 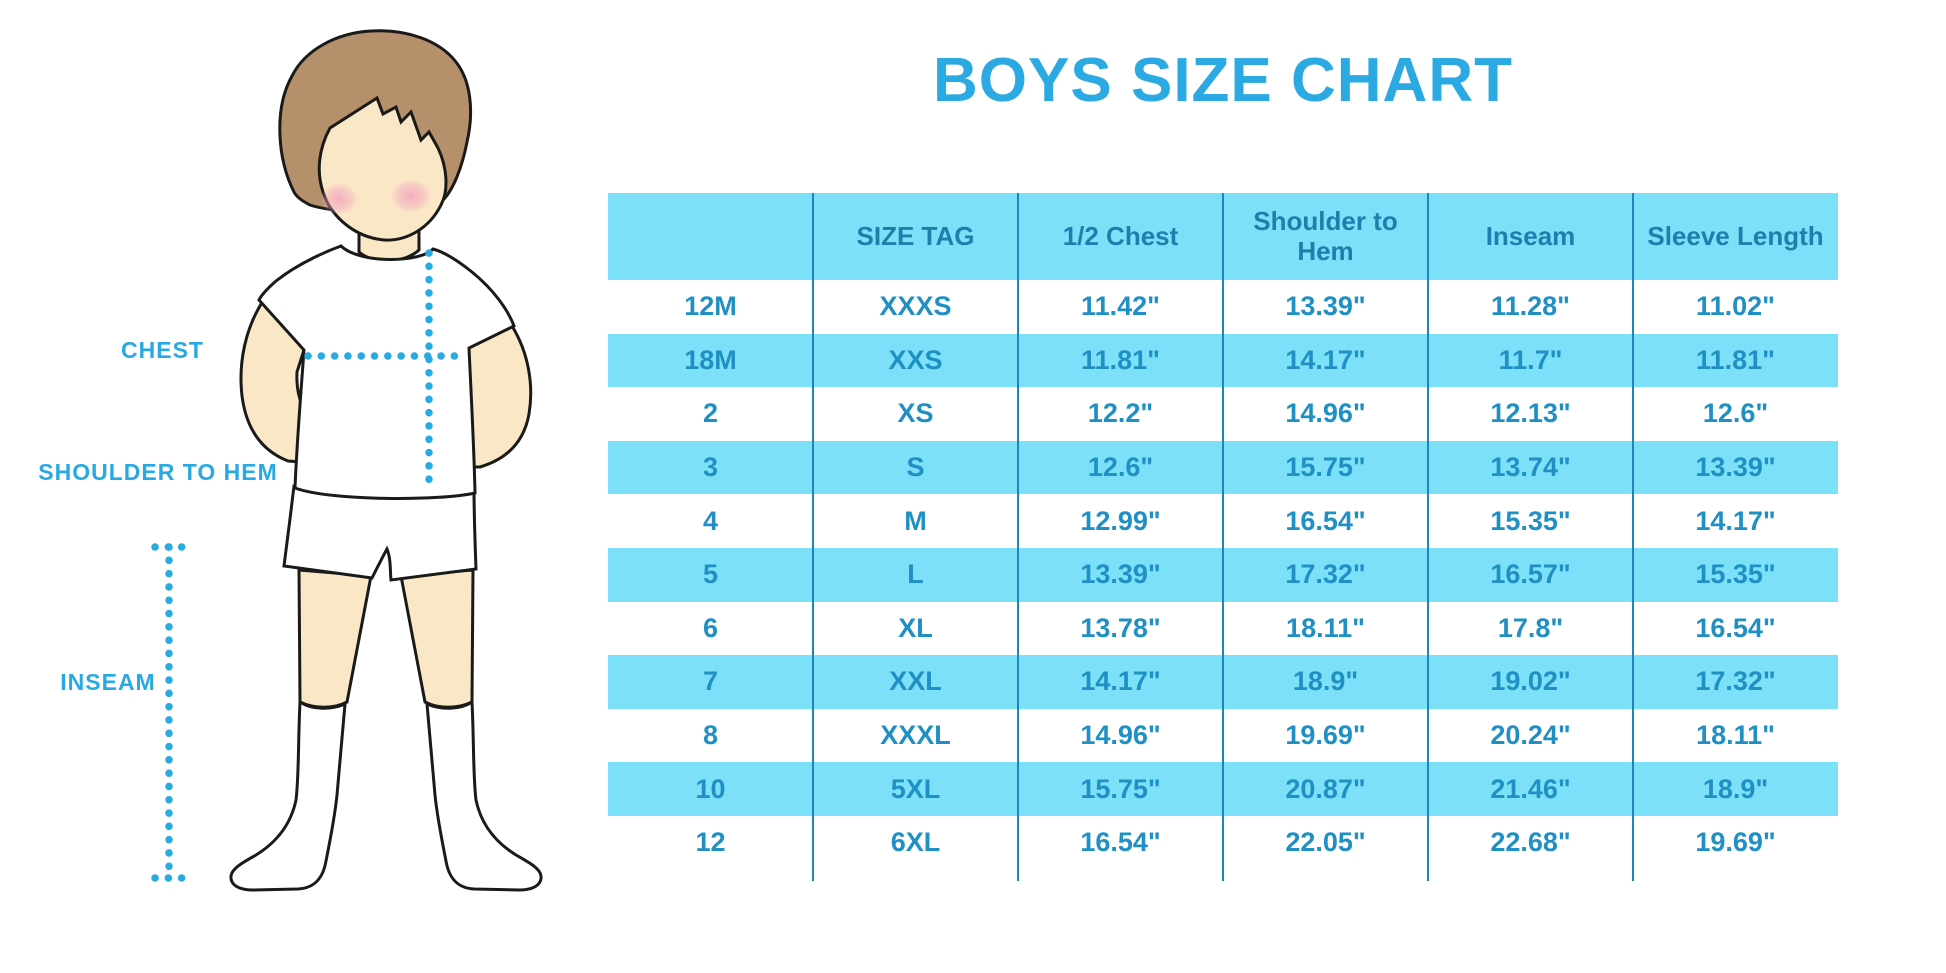 I want to click on table-cell: XS, so click(x=915, y=413).